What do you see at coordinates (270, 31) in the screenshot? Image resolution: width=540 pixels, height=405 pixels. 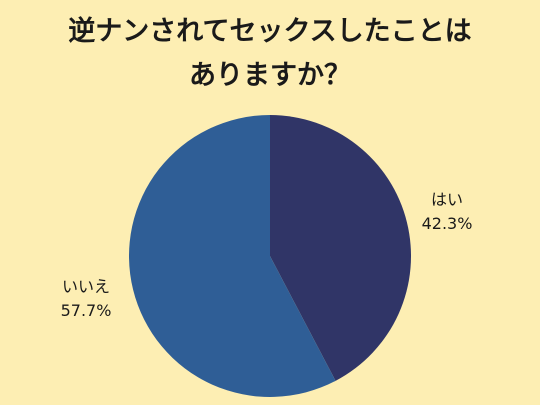 I see `chart-title-line-1: 逆ナンされてセックスしたことは` at bounding box center [270, 31].